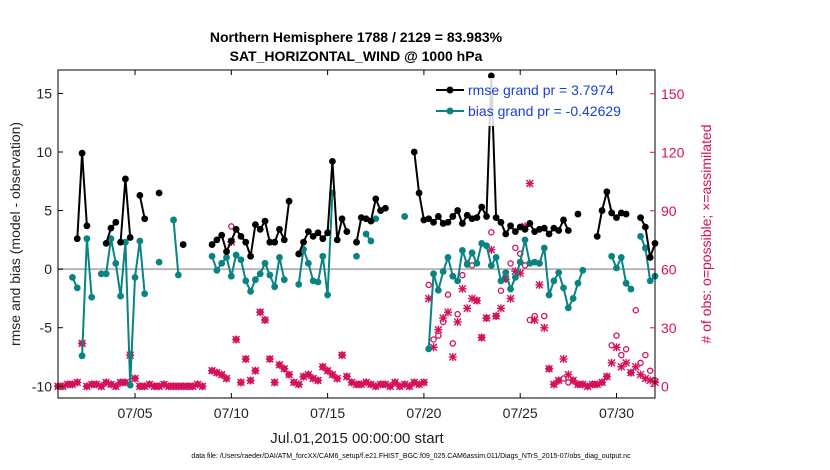 The width and height of the screenshot is (830, 470). Describe the element at coordinates (669, 211) in the screenshot. I see `y-tick-label-right: 90` at that location.